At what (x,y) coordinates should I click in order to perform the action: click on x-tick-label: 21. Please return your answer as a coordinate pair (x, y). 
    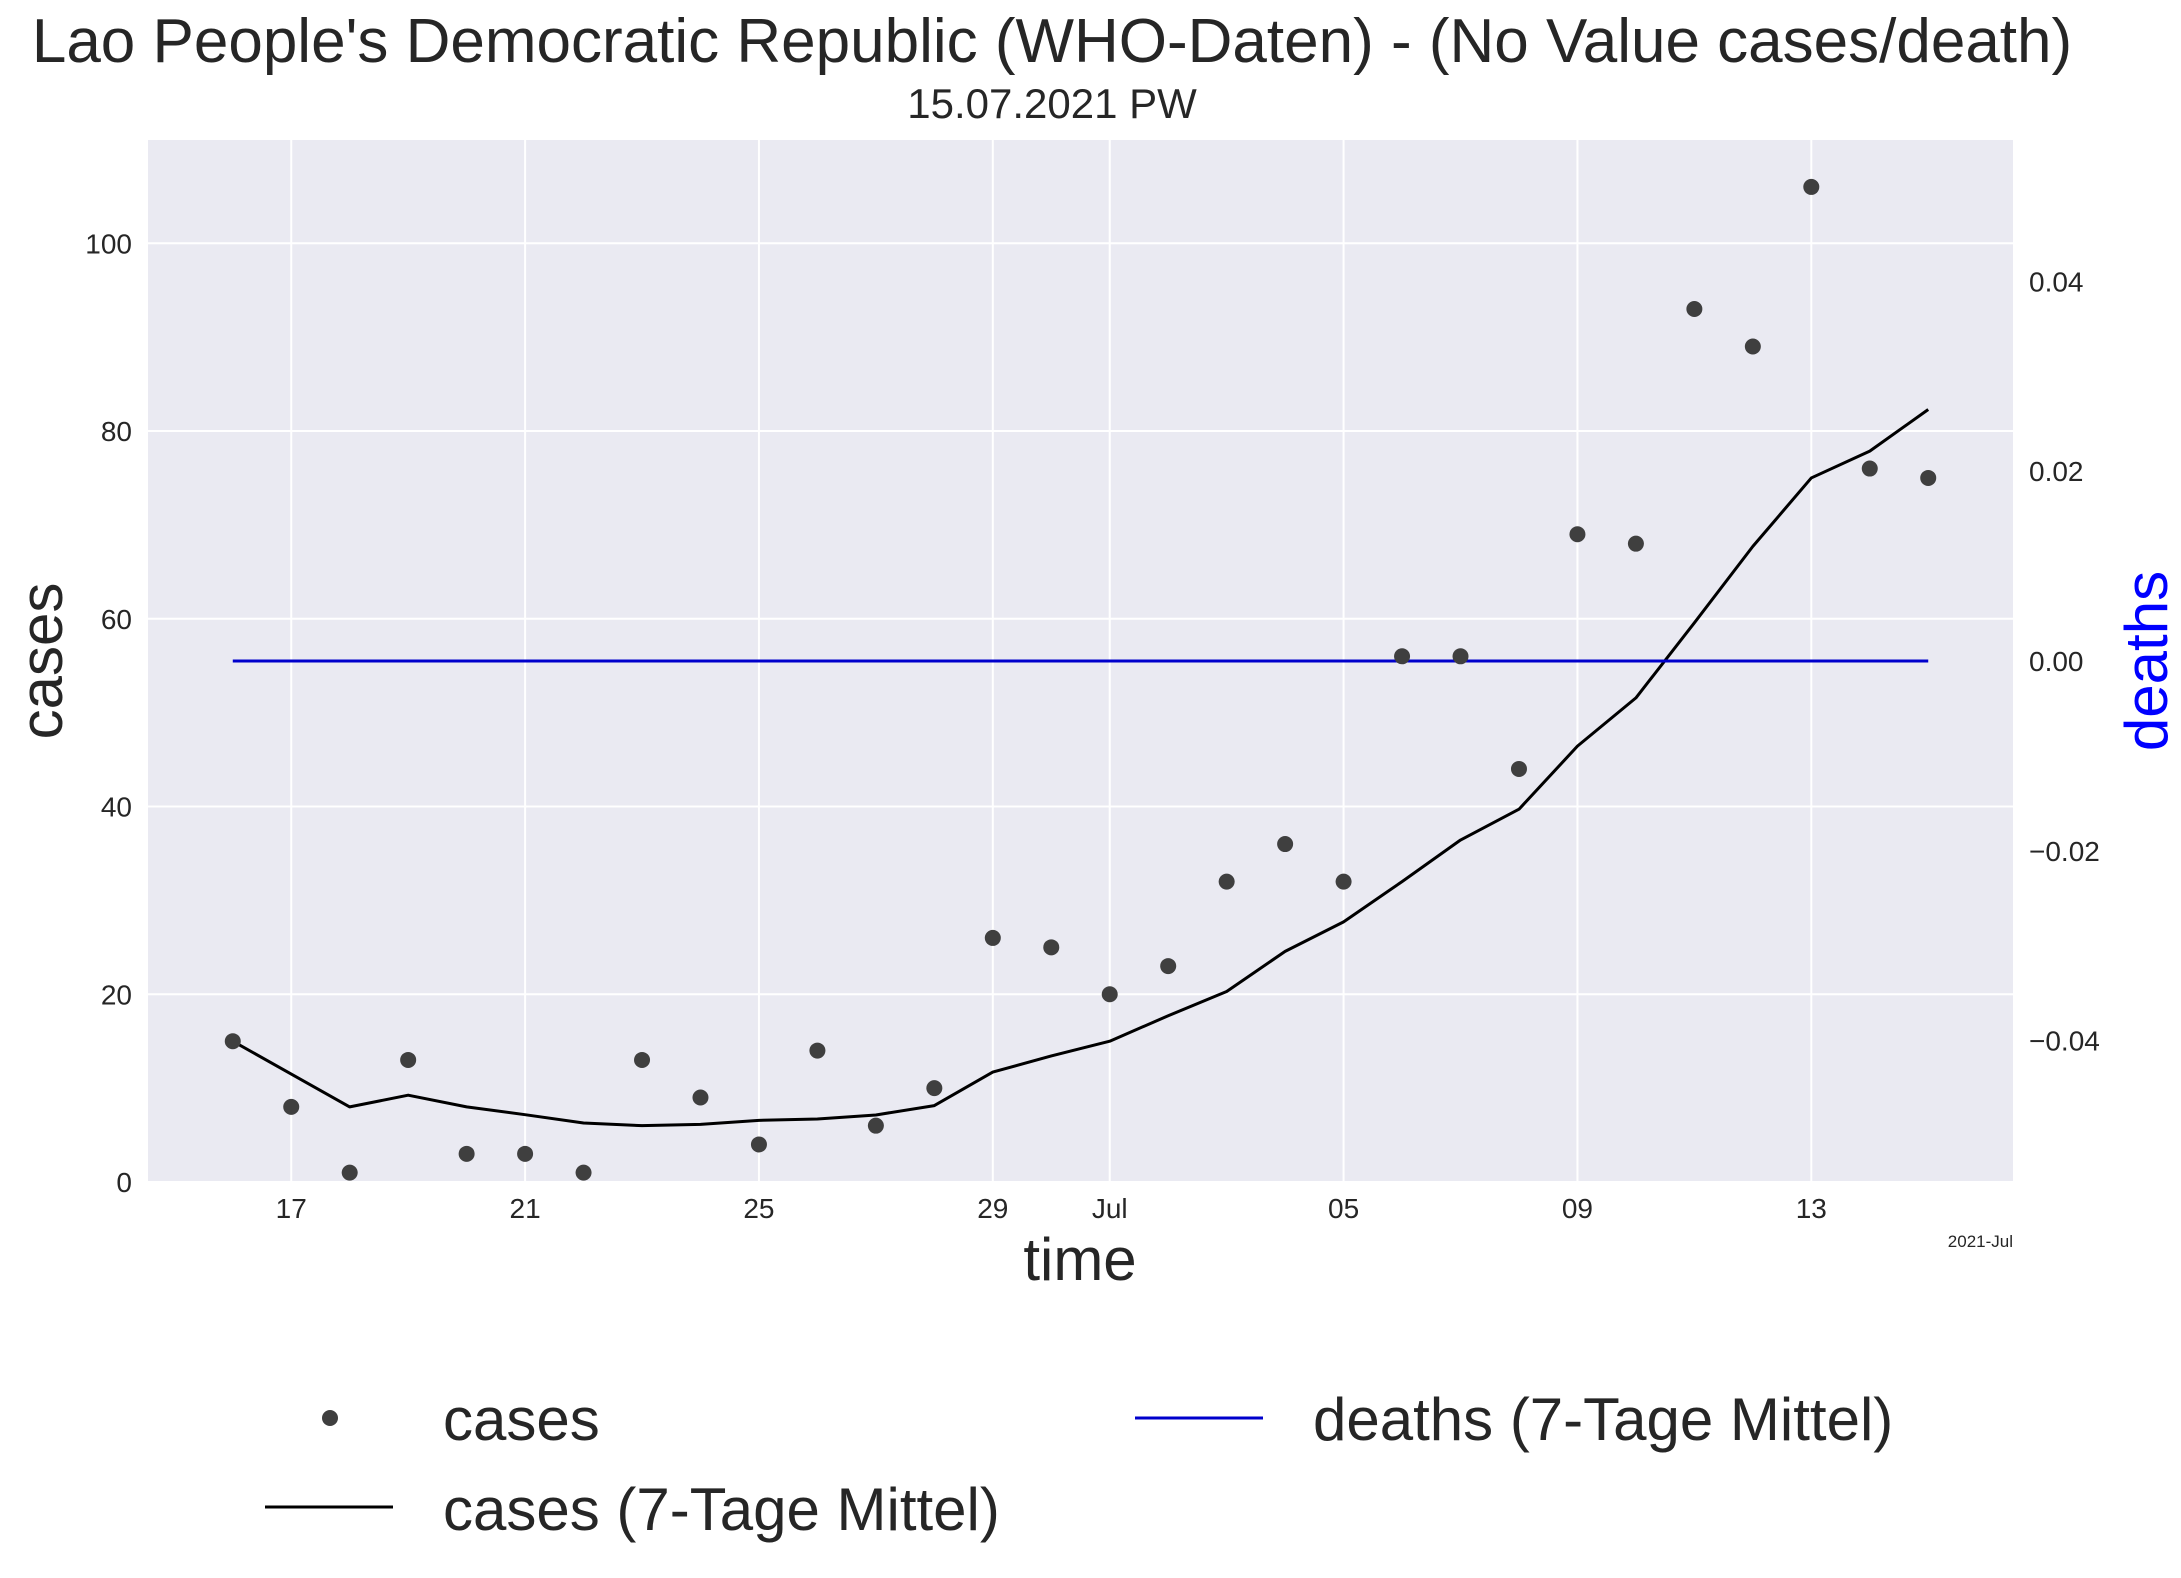
    Looking at the image, I should click on (525, 1208).